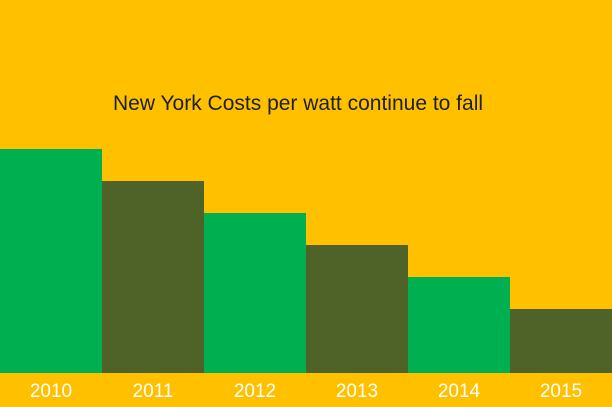  I want to click on x-tick-label-2010: 2010, so click(51, 391).